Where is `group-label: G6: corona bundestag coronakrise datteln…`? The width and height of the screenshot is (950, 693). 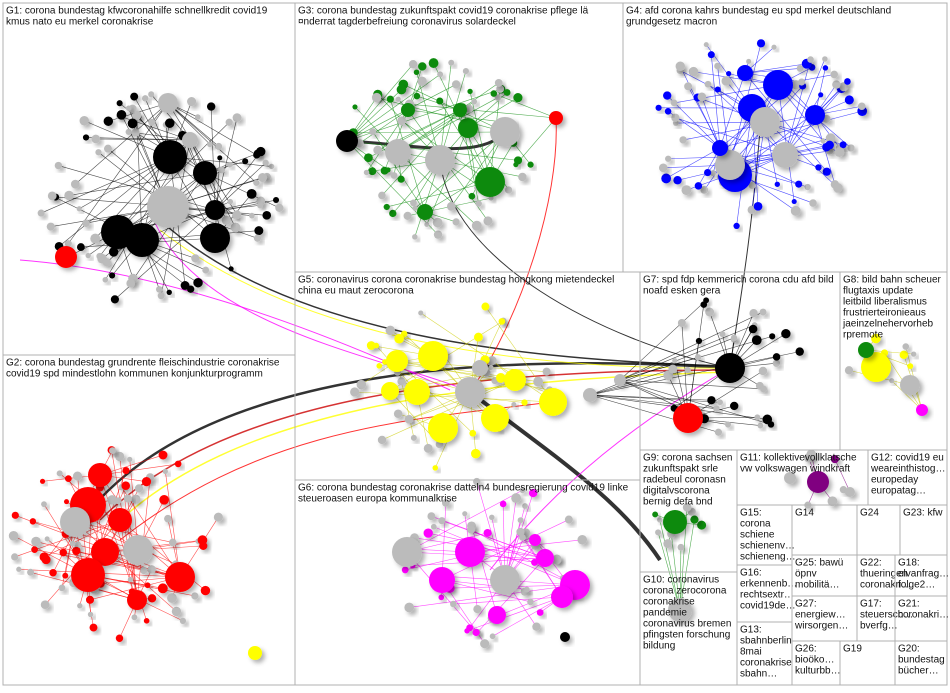 group-label: G6: corona bundestag coronakrise datteln… is located at coordinates (463, 487).